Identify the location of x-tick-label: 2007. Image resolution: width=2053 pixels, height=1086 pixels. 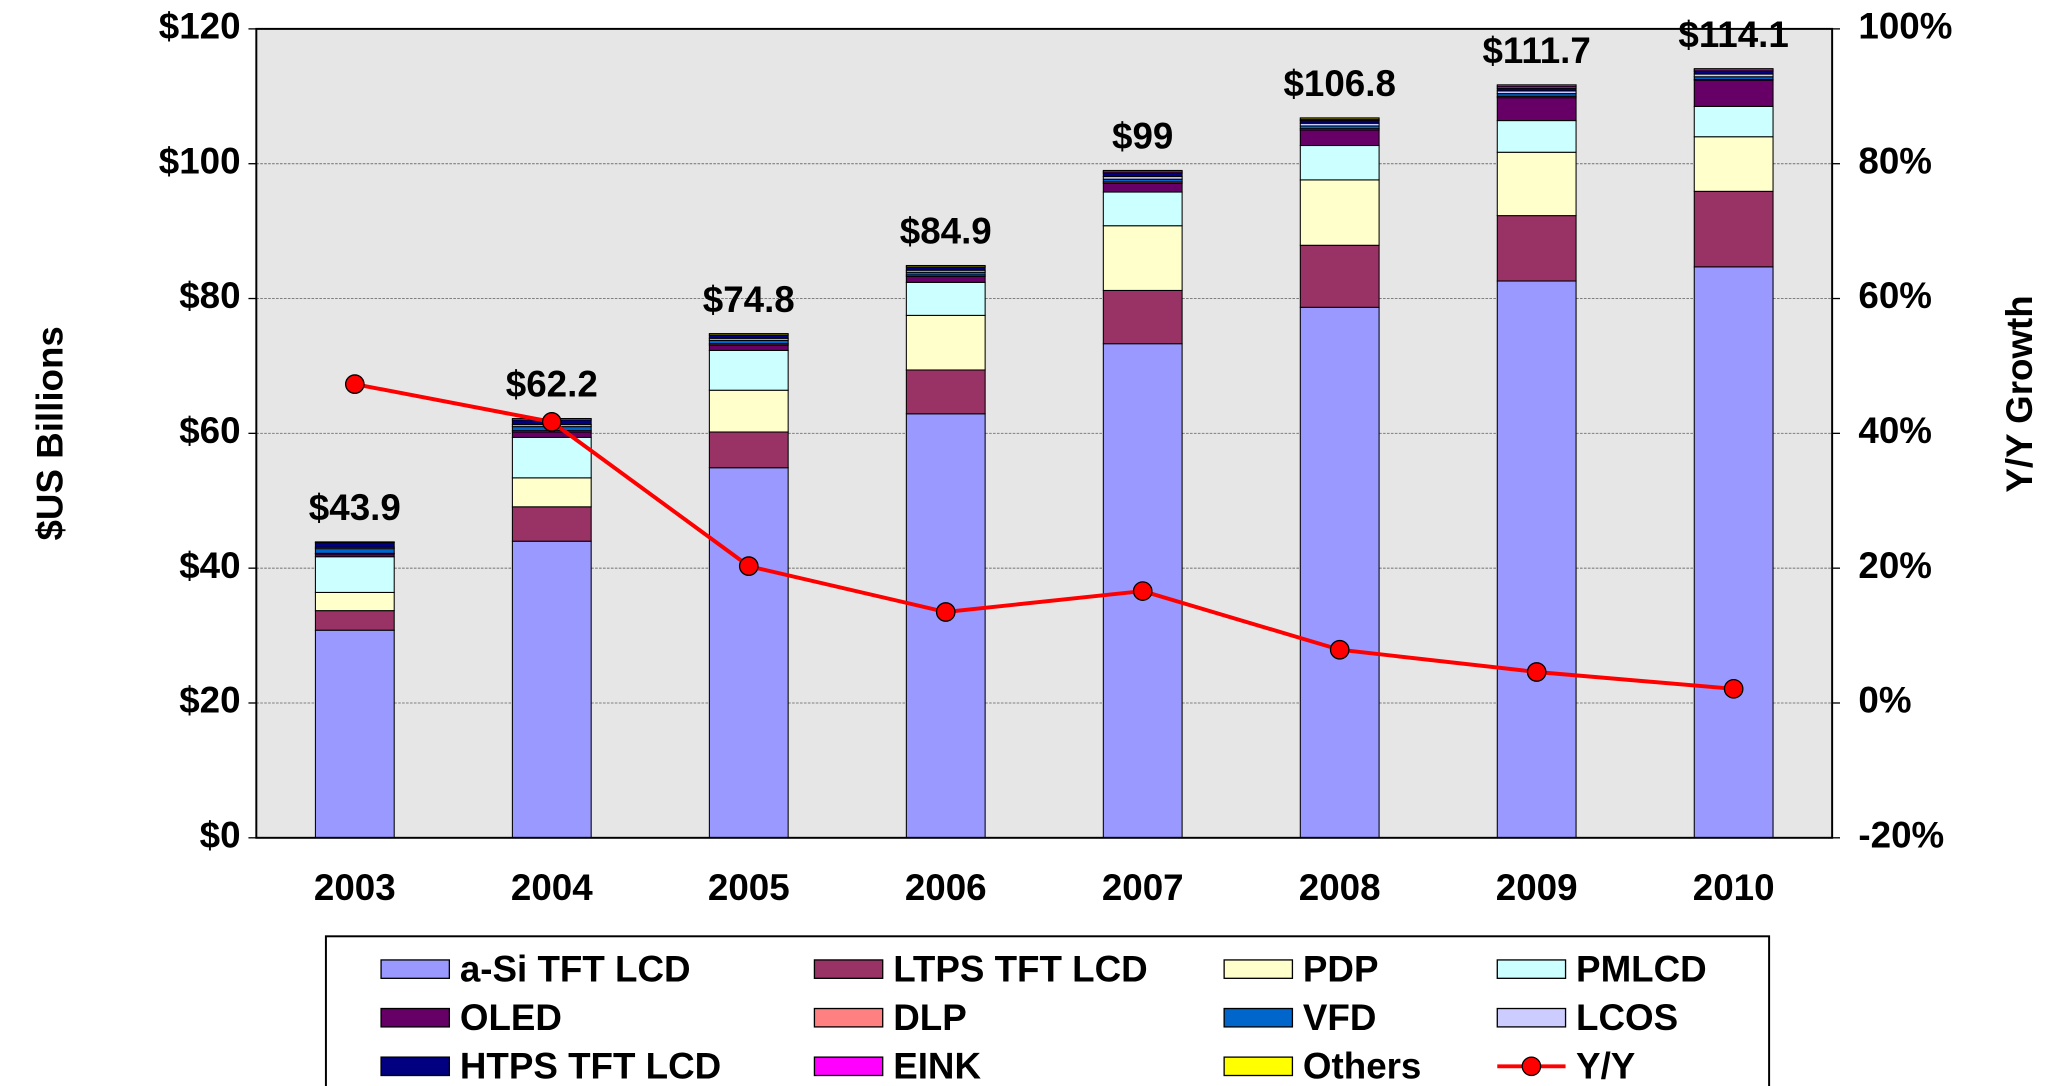
(1143, 887).